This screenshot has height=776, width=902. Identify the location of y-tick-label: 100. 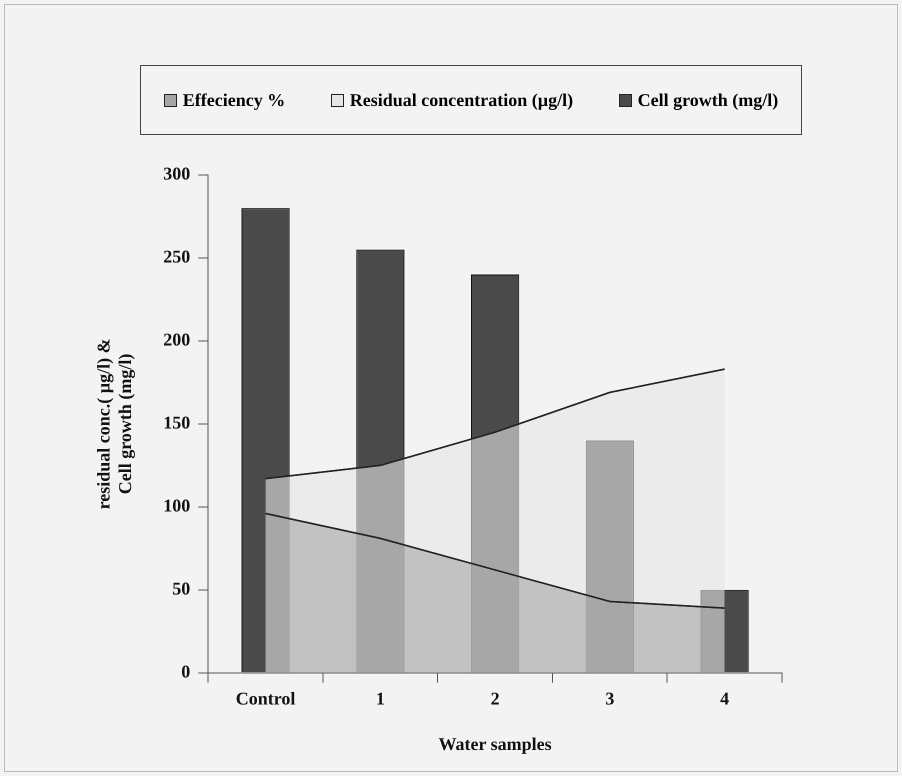
(176, 506).